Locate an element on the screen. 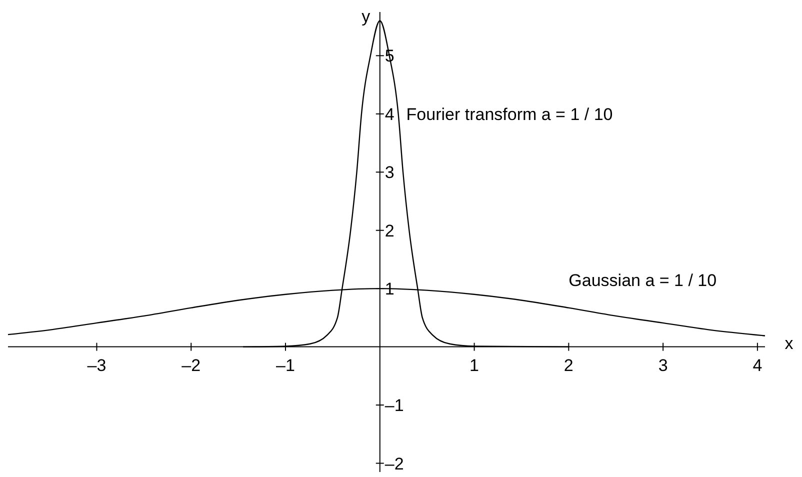  x-tick-label: 3 is located at coordinates (663, 365).